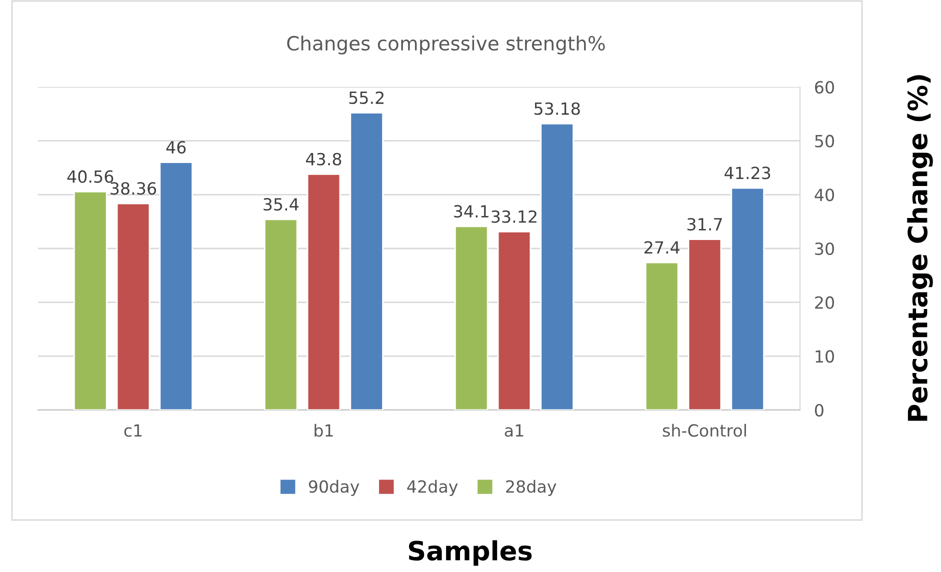 The height and width of the screenshot is (572, 941). I want to click on x-tick-label: c1, so click(133, 430).